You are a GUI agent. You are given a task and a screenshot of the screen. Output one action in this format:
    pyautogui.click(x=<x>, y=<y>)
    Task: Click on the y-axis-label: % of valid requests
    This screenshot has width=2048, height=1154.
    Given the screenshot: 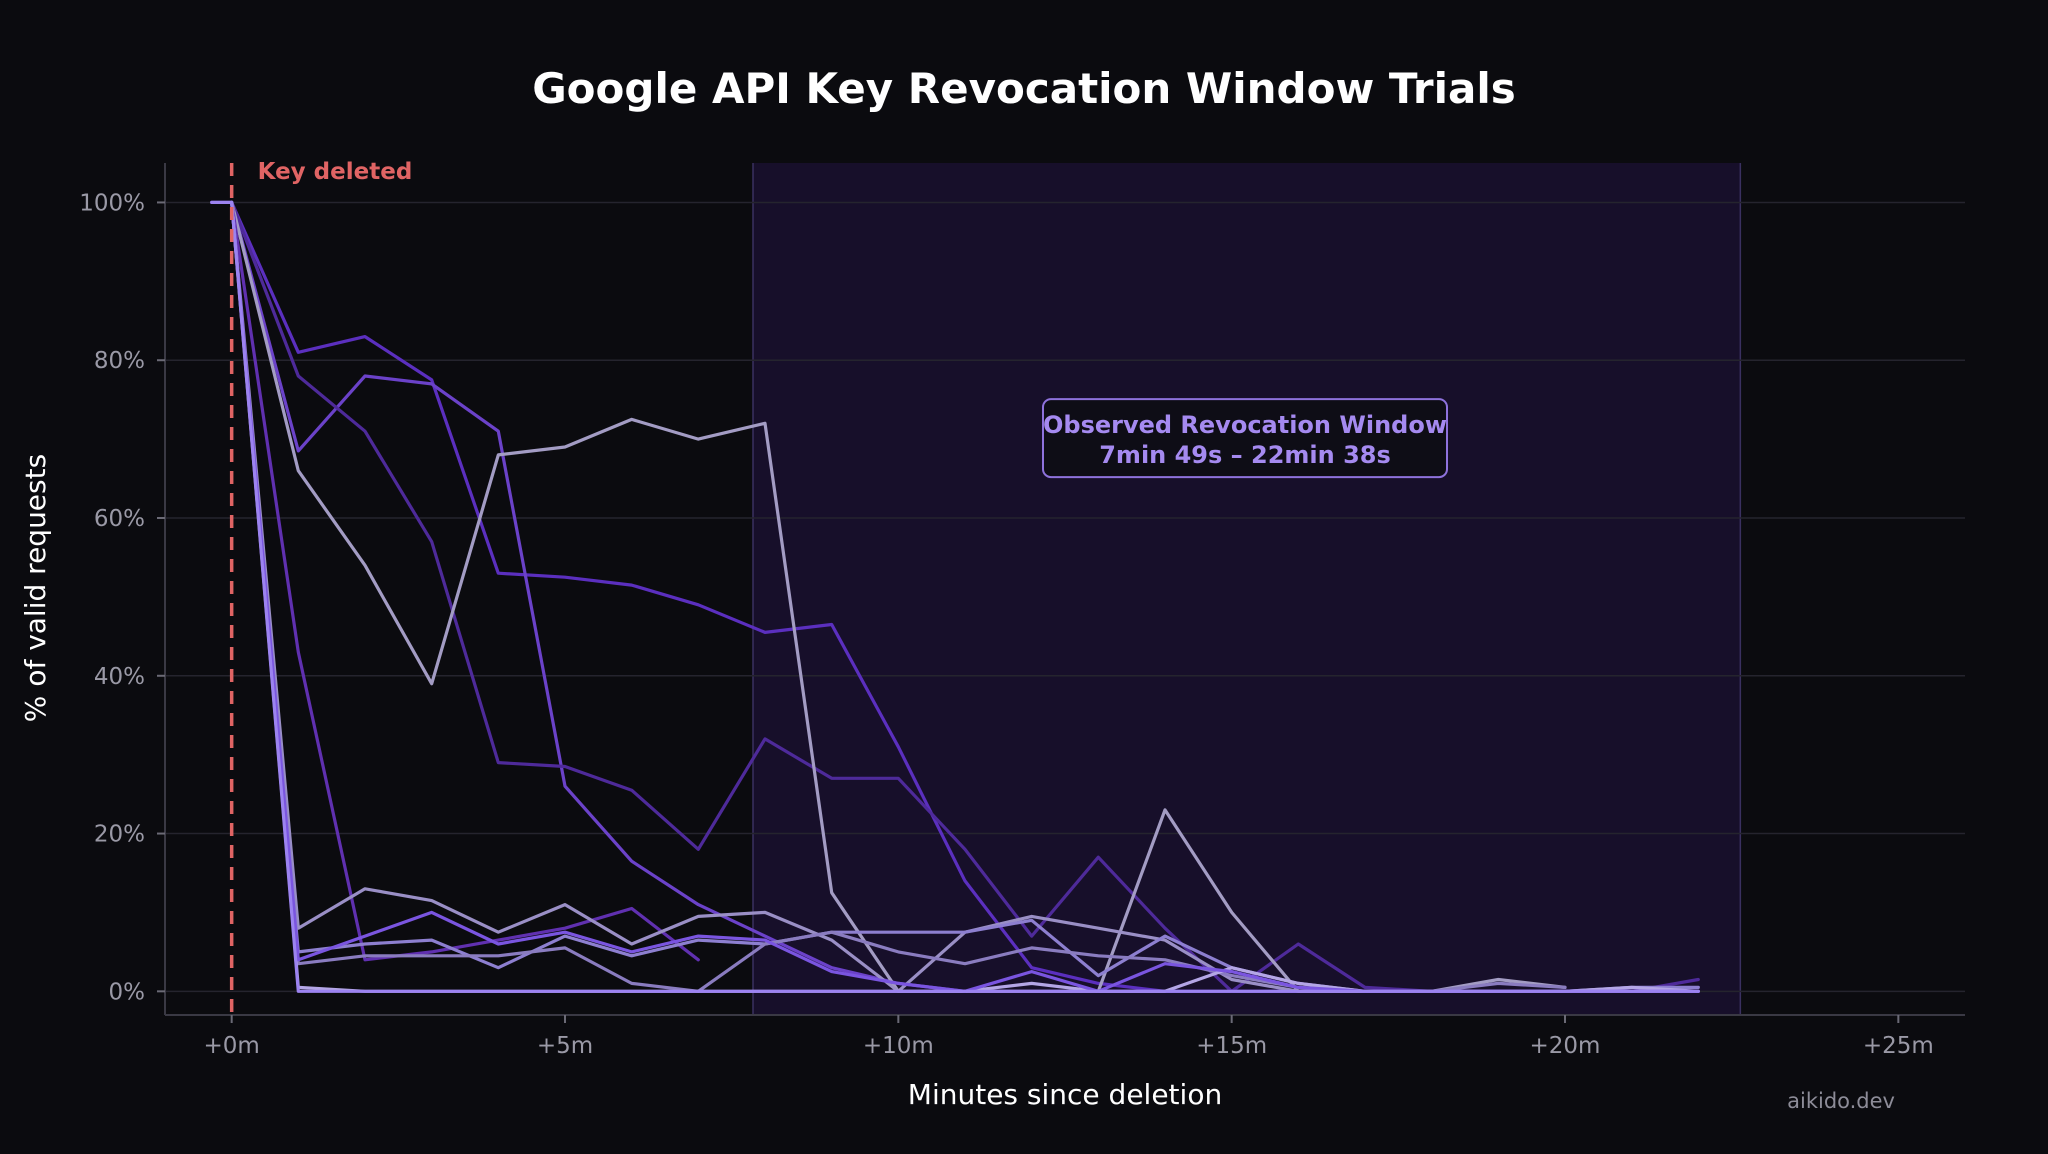 What is the action you would take?
    pyautogui.click(x=35, y=588)
    